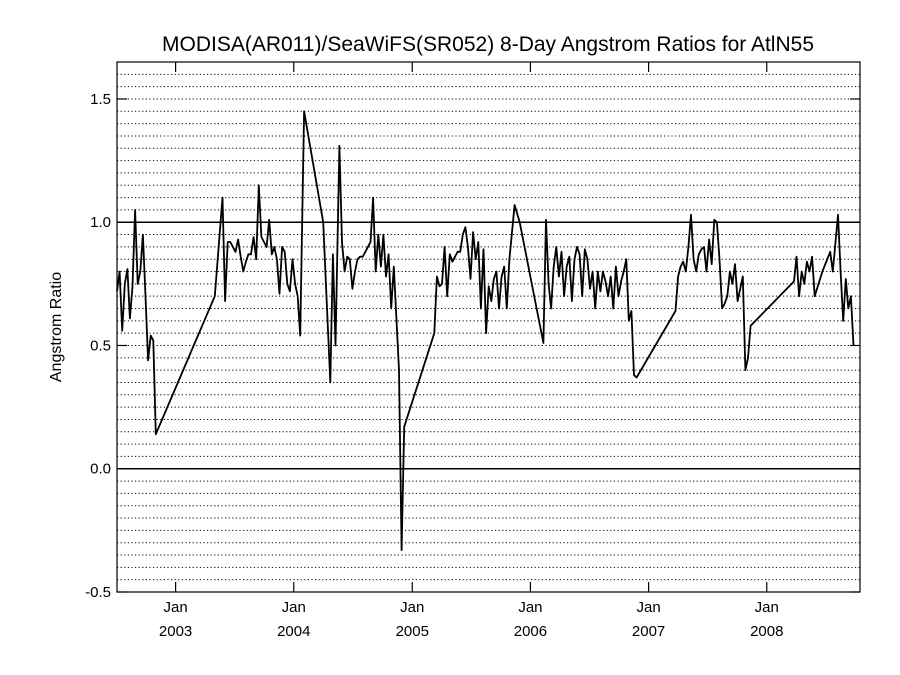 Image resolution: width=900 pixels, height=675 pixels. I want to click on x-tick-label-year: 2008, so click(766, 631).